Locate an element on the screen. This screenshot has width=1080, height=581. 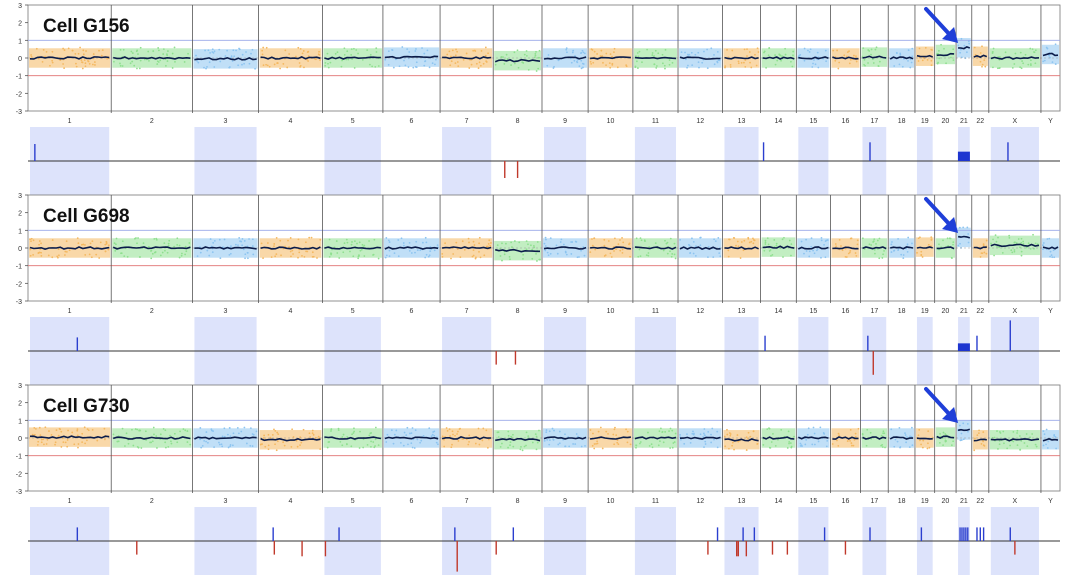
chromosome-label: 7 is located at coordinates (467, 121).